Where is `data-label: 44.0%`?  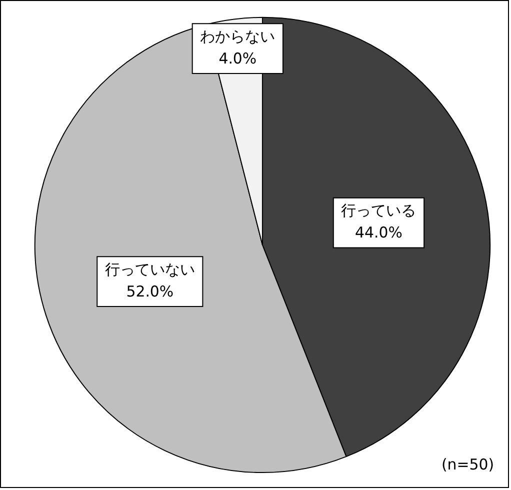
data-label: 44.0% is located at coordinates (378, 233).